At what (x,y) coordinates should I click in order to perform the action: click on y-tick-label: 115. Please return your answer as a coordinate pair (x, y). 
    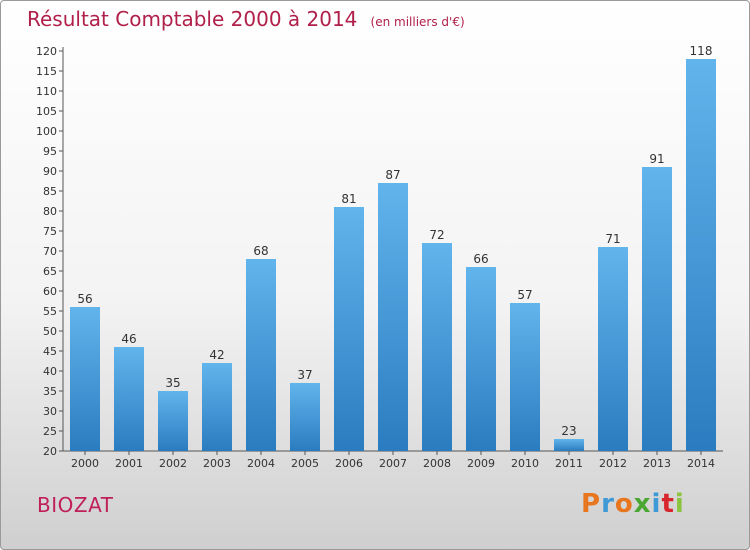
    Looking at the image, I should click on (46, 71).